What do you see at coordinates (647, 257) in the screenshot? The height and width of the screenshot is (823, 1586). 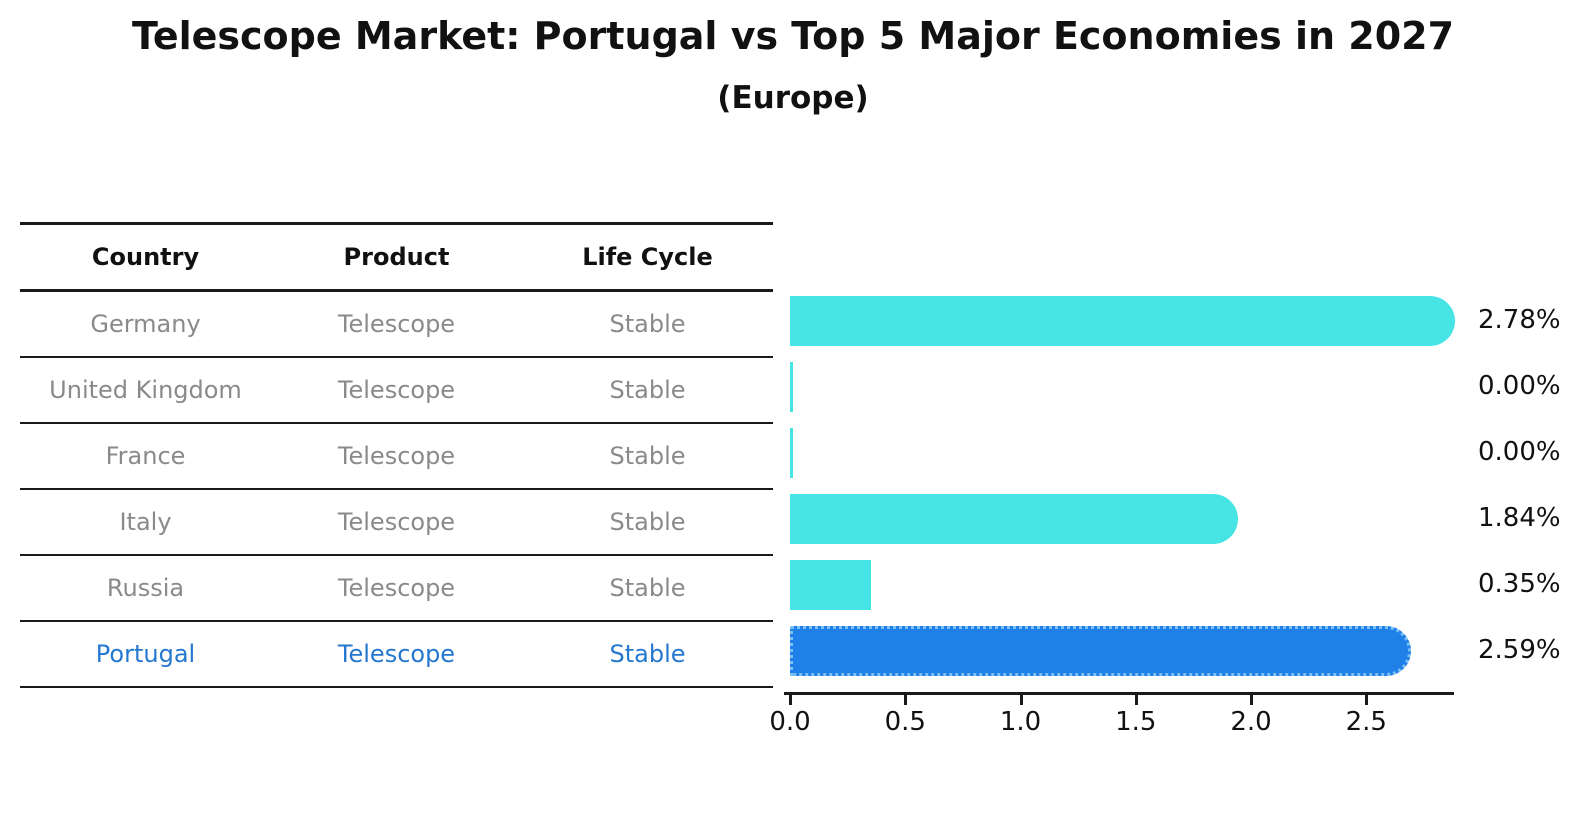 I see `table-header-lifecycle: Life Cycle` at bounding box center [647, 257].